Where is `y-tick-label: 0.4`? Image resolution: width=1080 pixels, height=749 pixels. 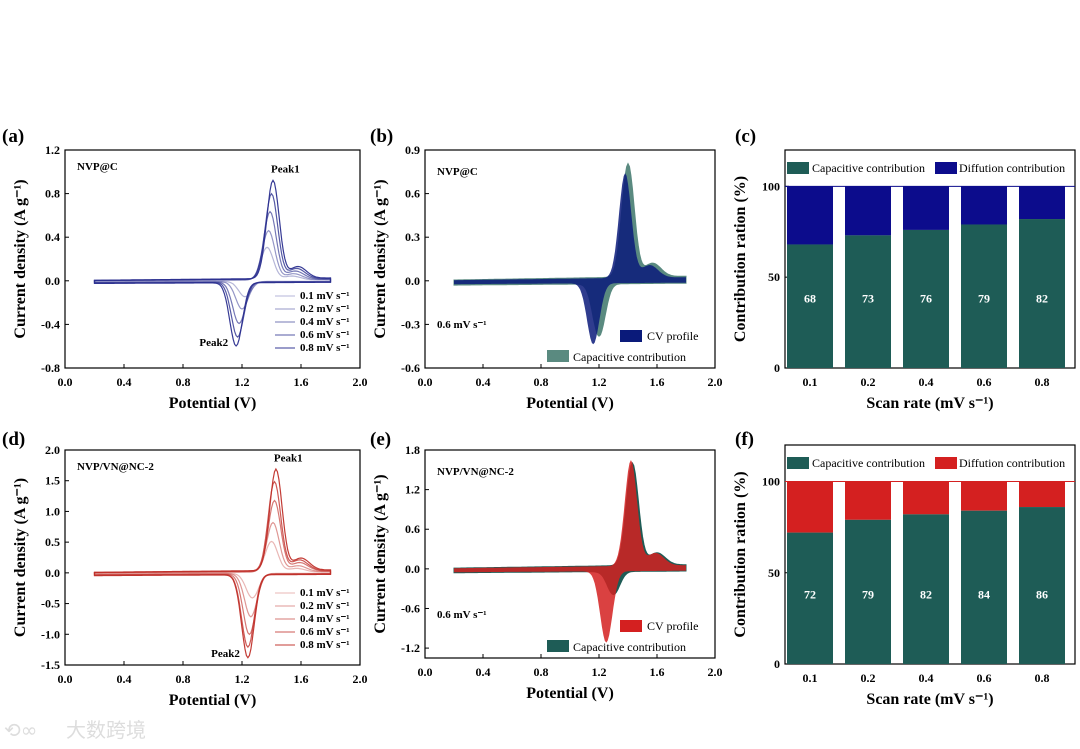 y-tick-label: 0.4 is located at coordinates (52, 237).